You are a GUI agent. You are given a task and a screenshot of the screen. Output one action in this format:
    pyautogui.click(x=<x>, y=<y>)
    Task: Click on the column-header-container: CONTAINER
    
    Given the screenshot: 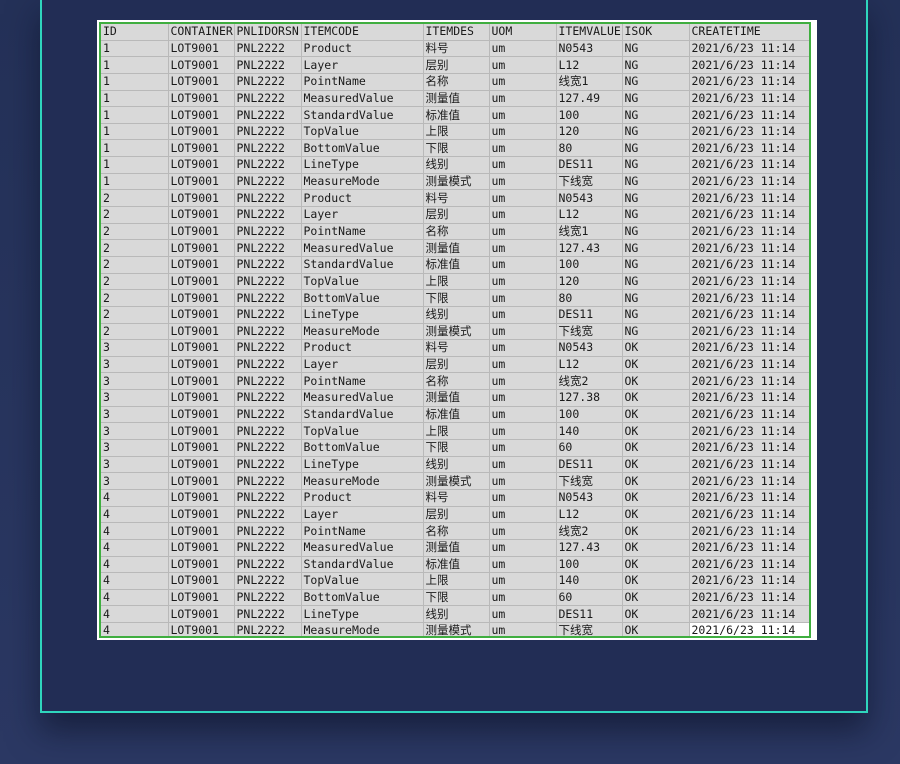 What is the action you would take?
    pyautogui.click(x=201, y=32)
    